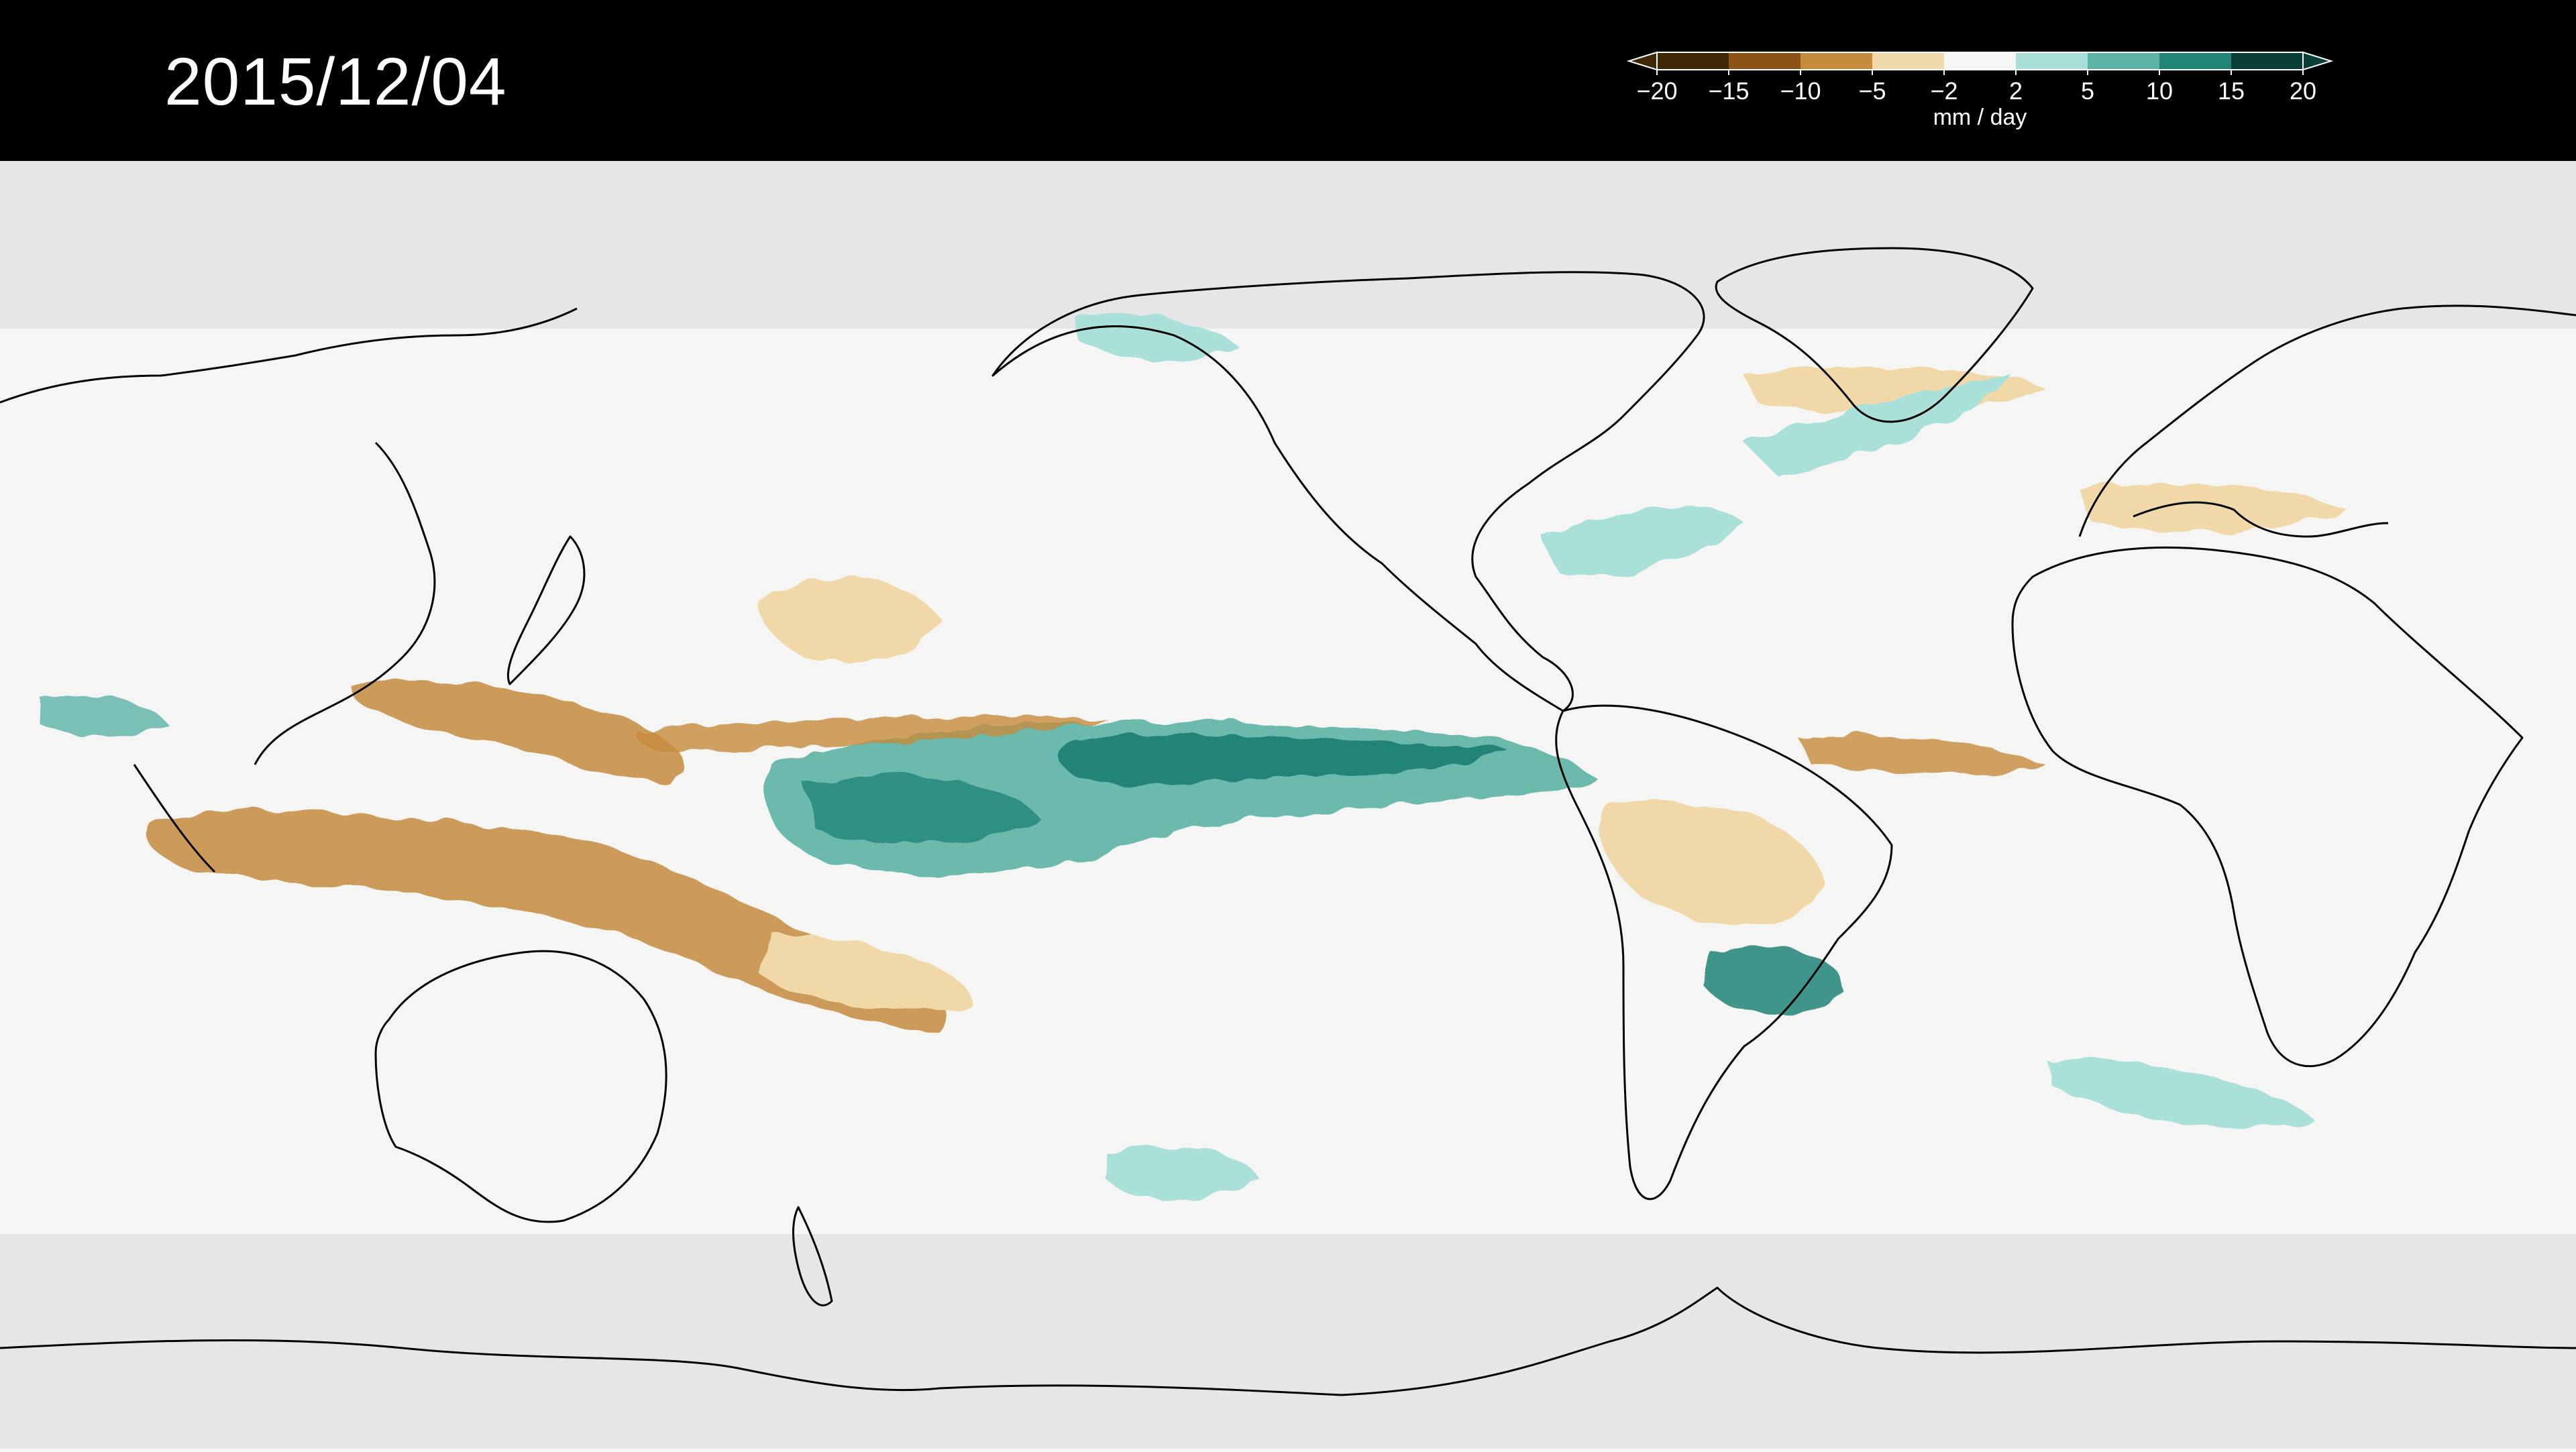 This screenshot has height=1452, width=2576. Describe the element at coordinates (520, 1086) in the screenshot. I see `coastline-australia` at that location.